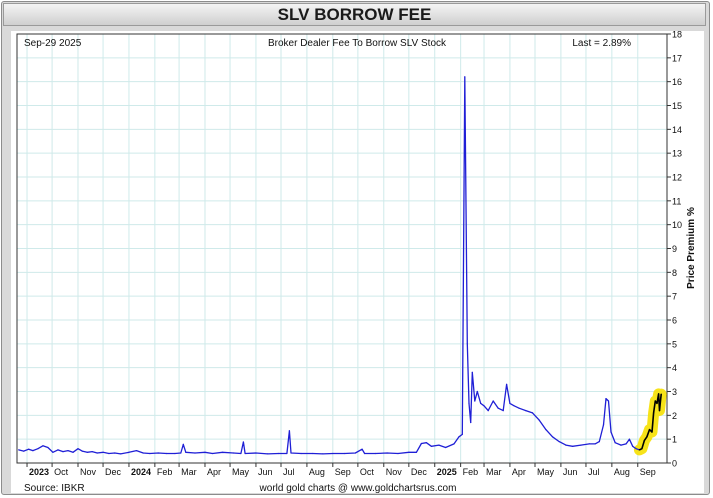 This screenshot has width=713, height=498. What do you see at coordinates (677, 58) in the screenshot?
I see `y-tick-label: 17` at bounding box center [677, 58].